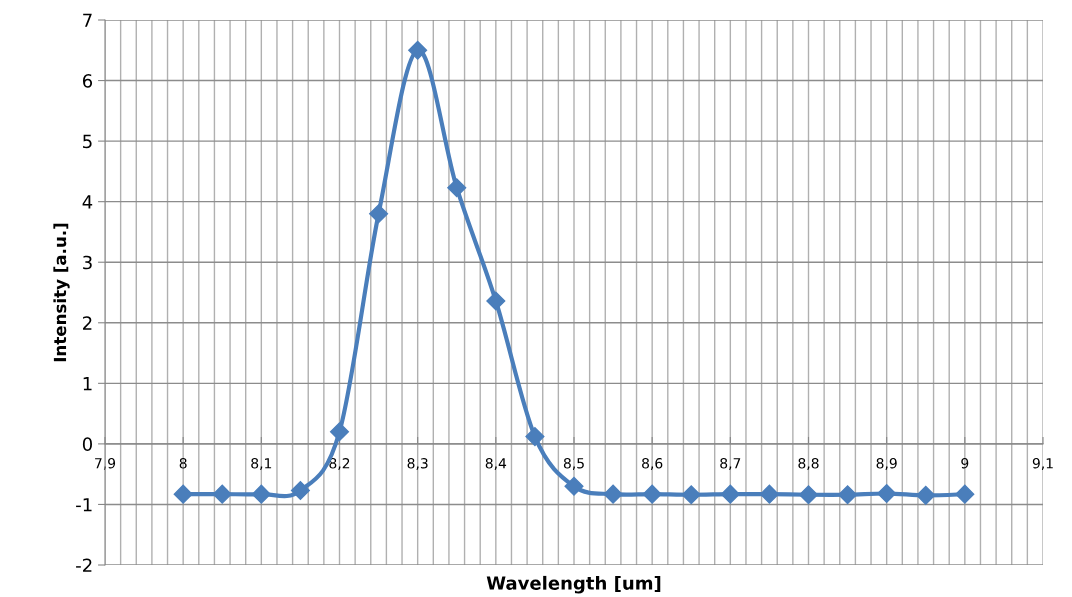  I want to click on x-tick-label: 8,7, so click(730, 464).